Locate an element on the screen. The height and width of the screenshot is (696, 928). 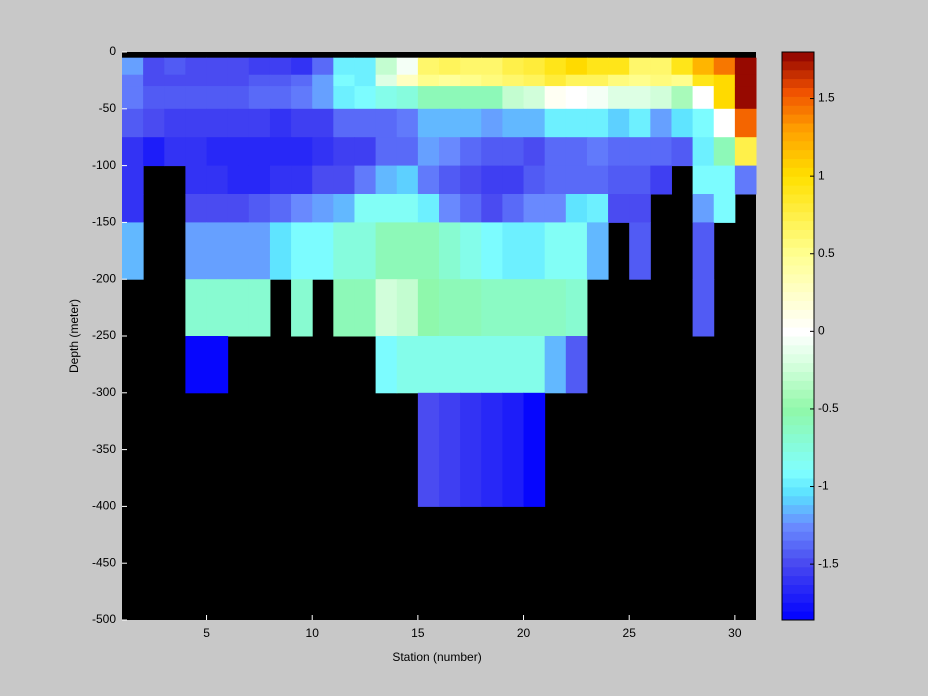
x-tick-label: 25 is located at coordinates (630, 633).